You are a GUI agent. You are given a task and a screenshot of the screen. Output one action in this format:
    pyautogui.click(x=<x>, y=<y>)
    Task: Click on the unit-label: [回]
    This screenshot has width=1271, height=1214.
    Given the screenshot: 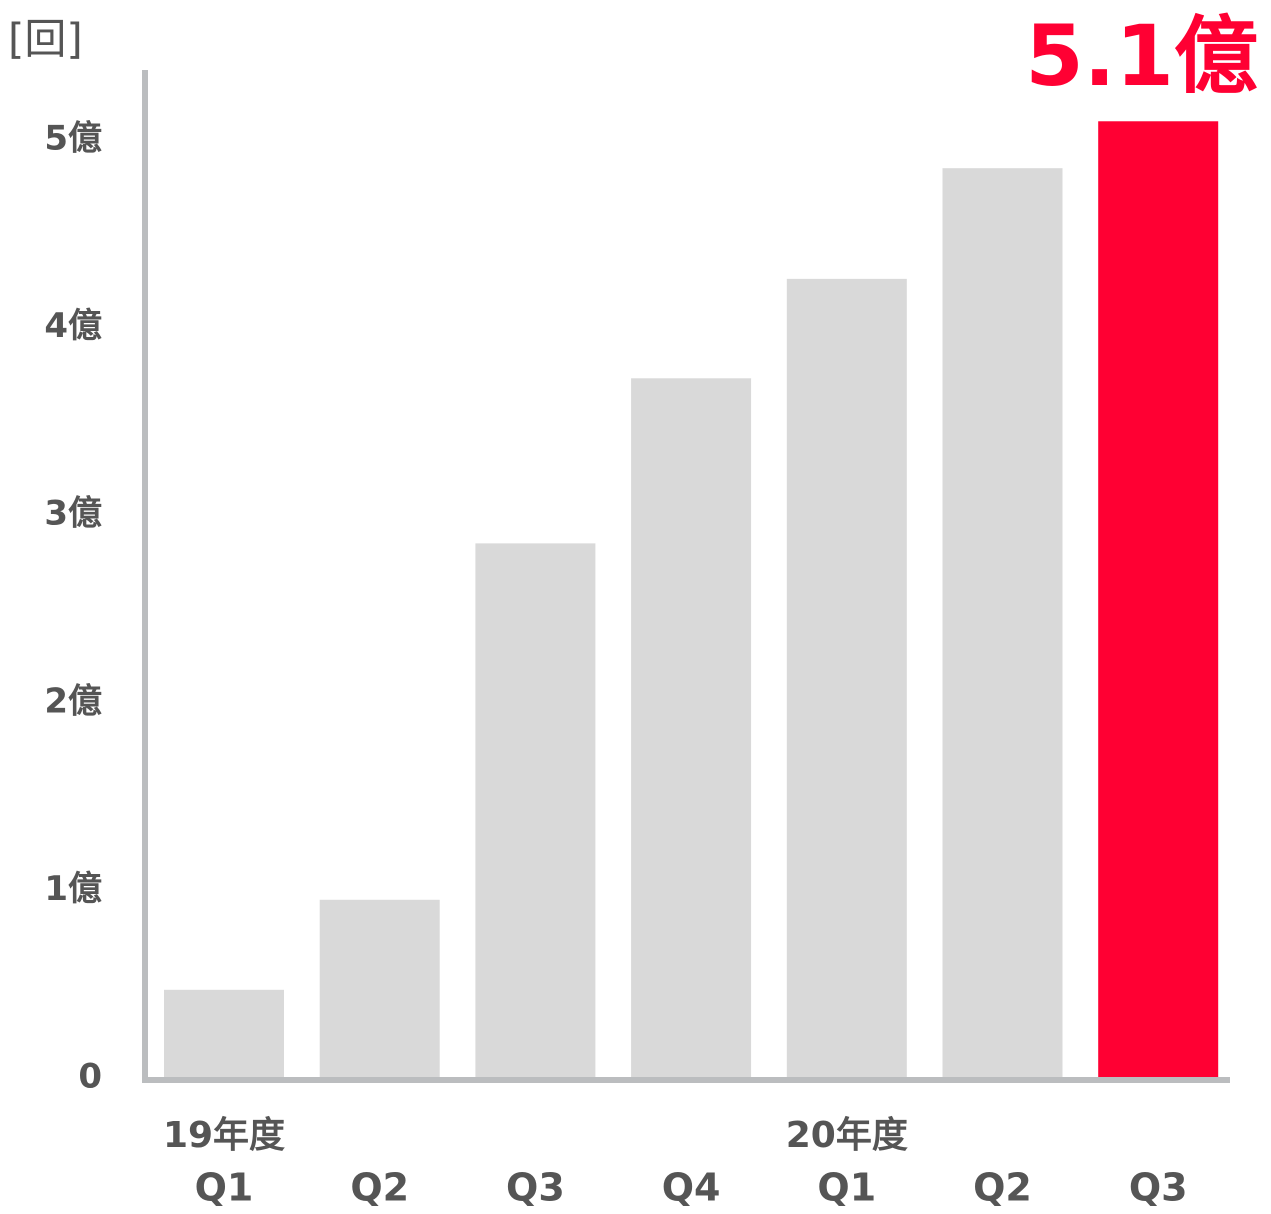 What is the action you would take?
    pyautogui.click(x=45, y=39)
    